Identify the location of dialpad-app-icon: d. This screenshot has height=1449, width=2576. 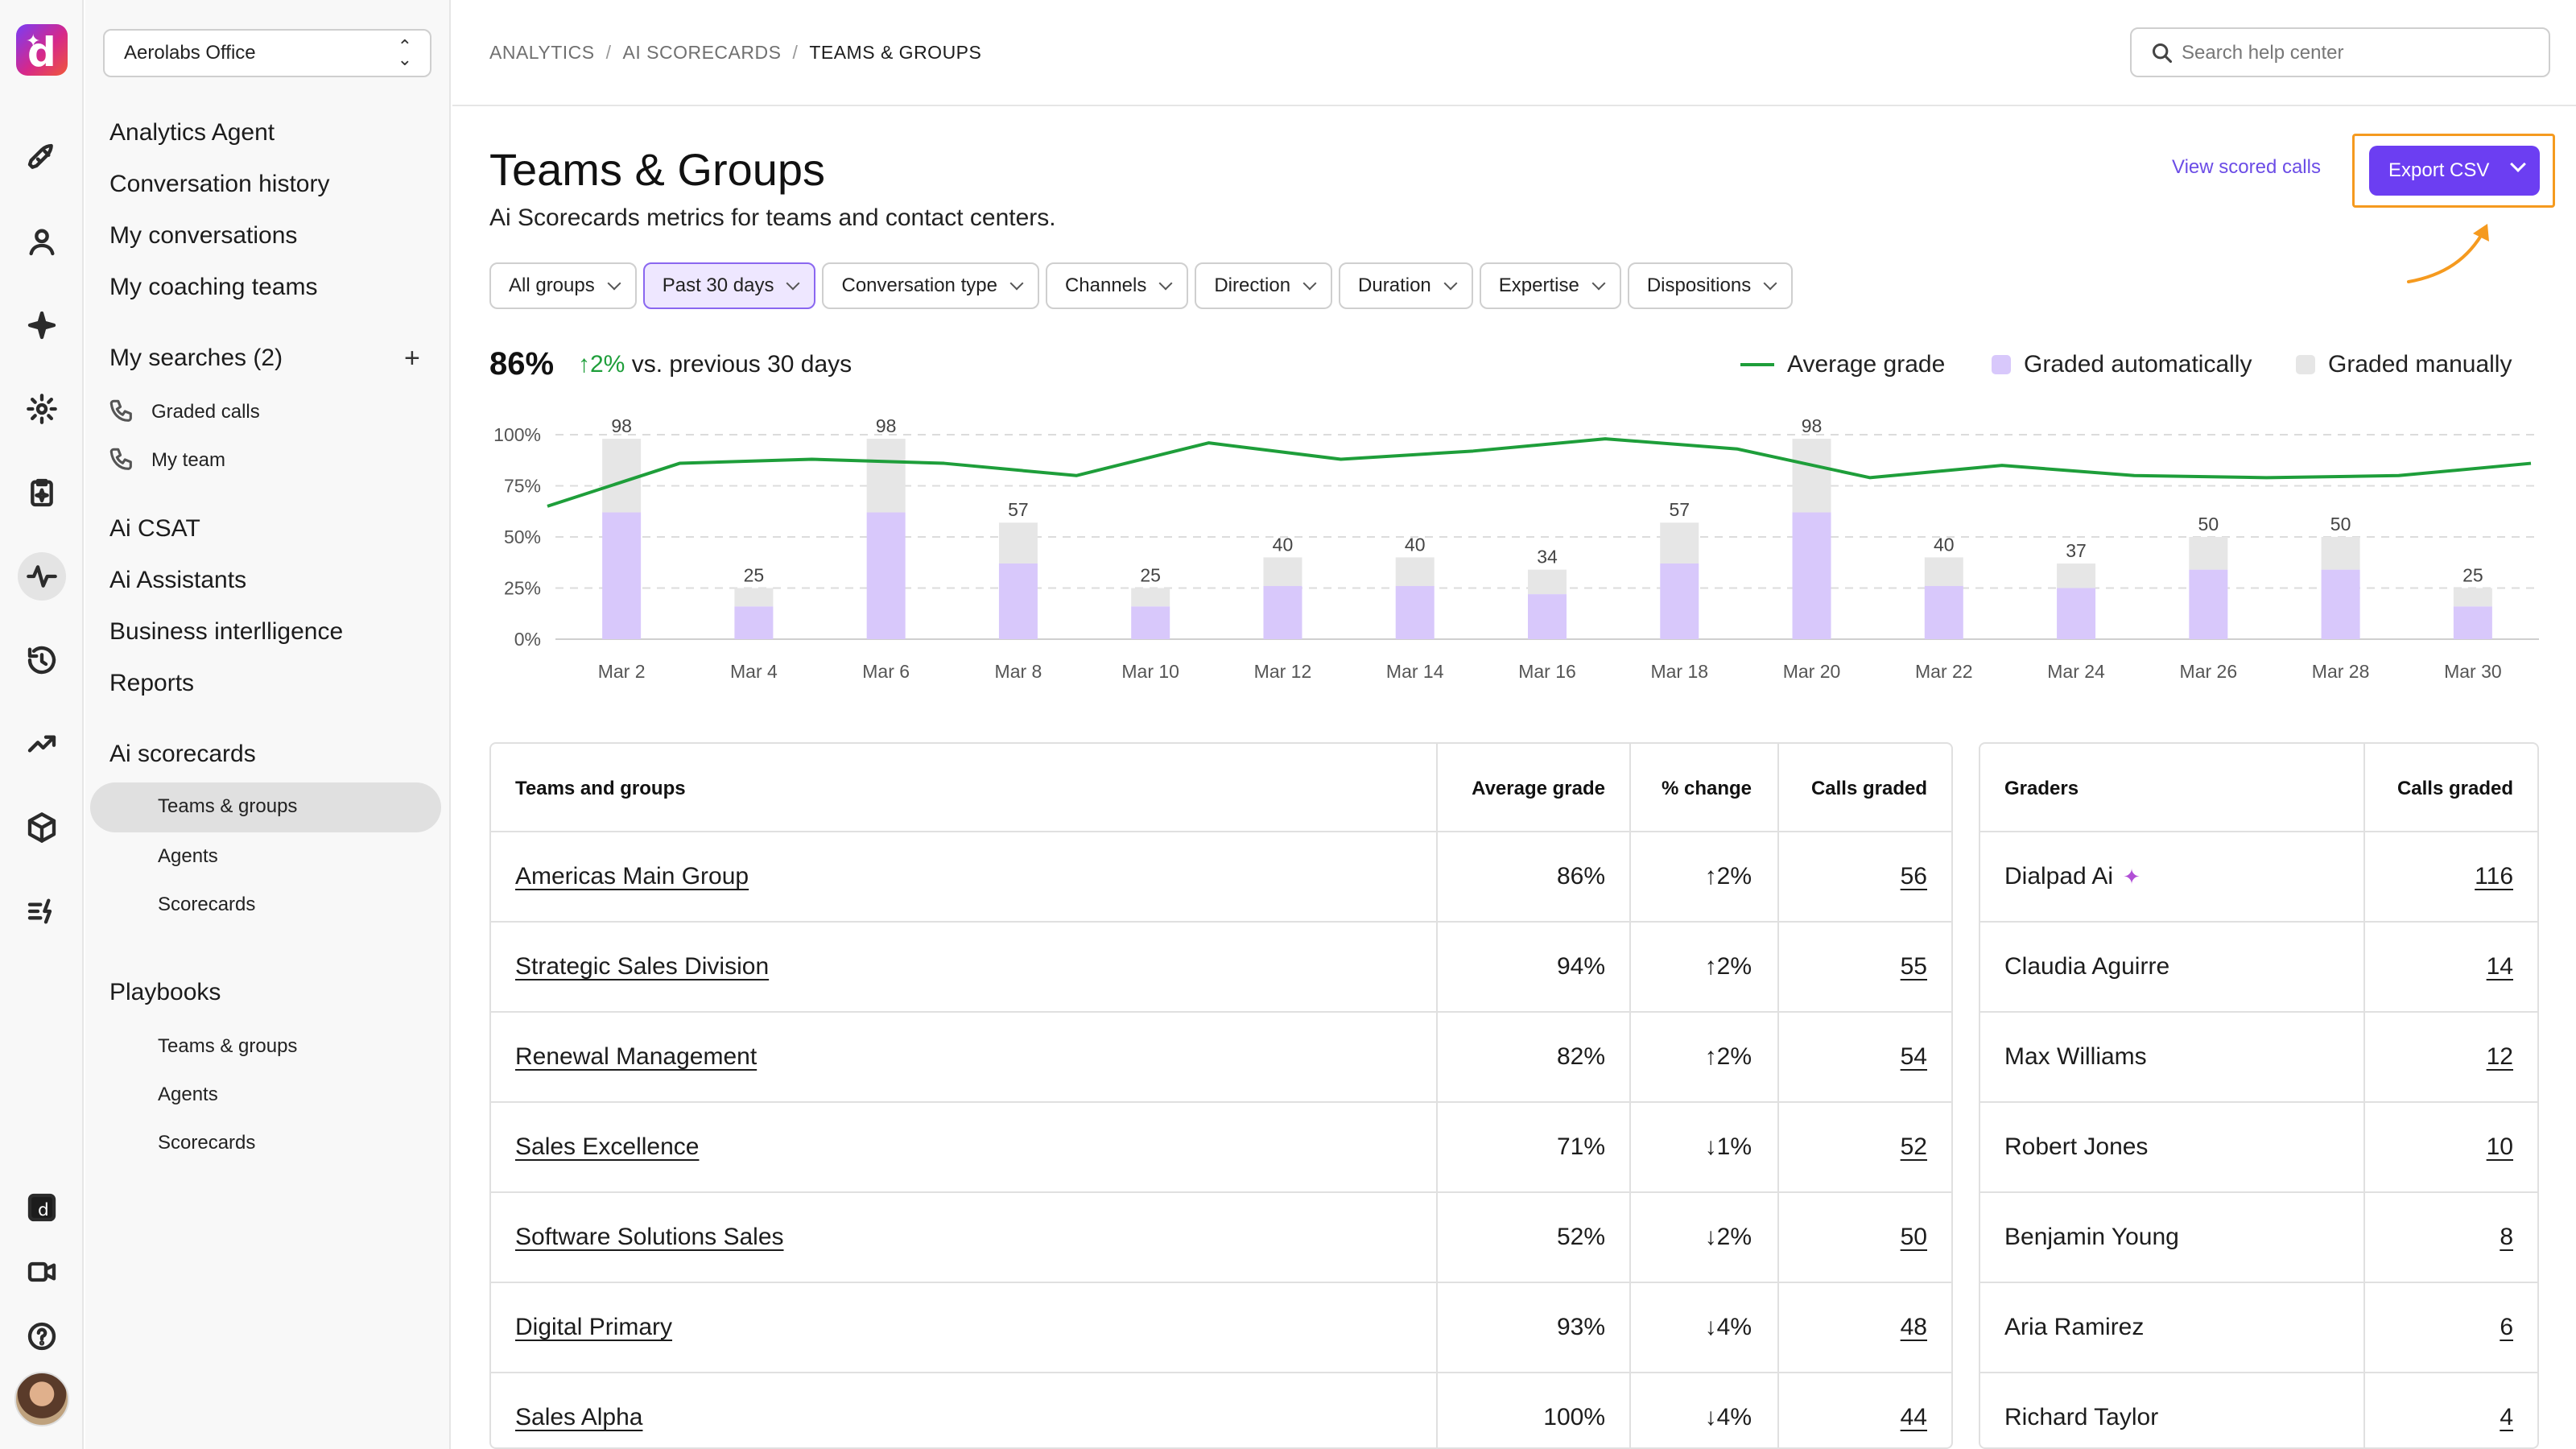
(42, 1207).